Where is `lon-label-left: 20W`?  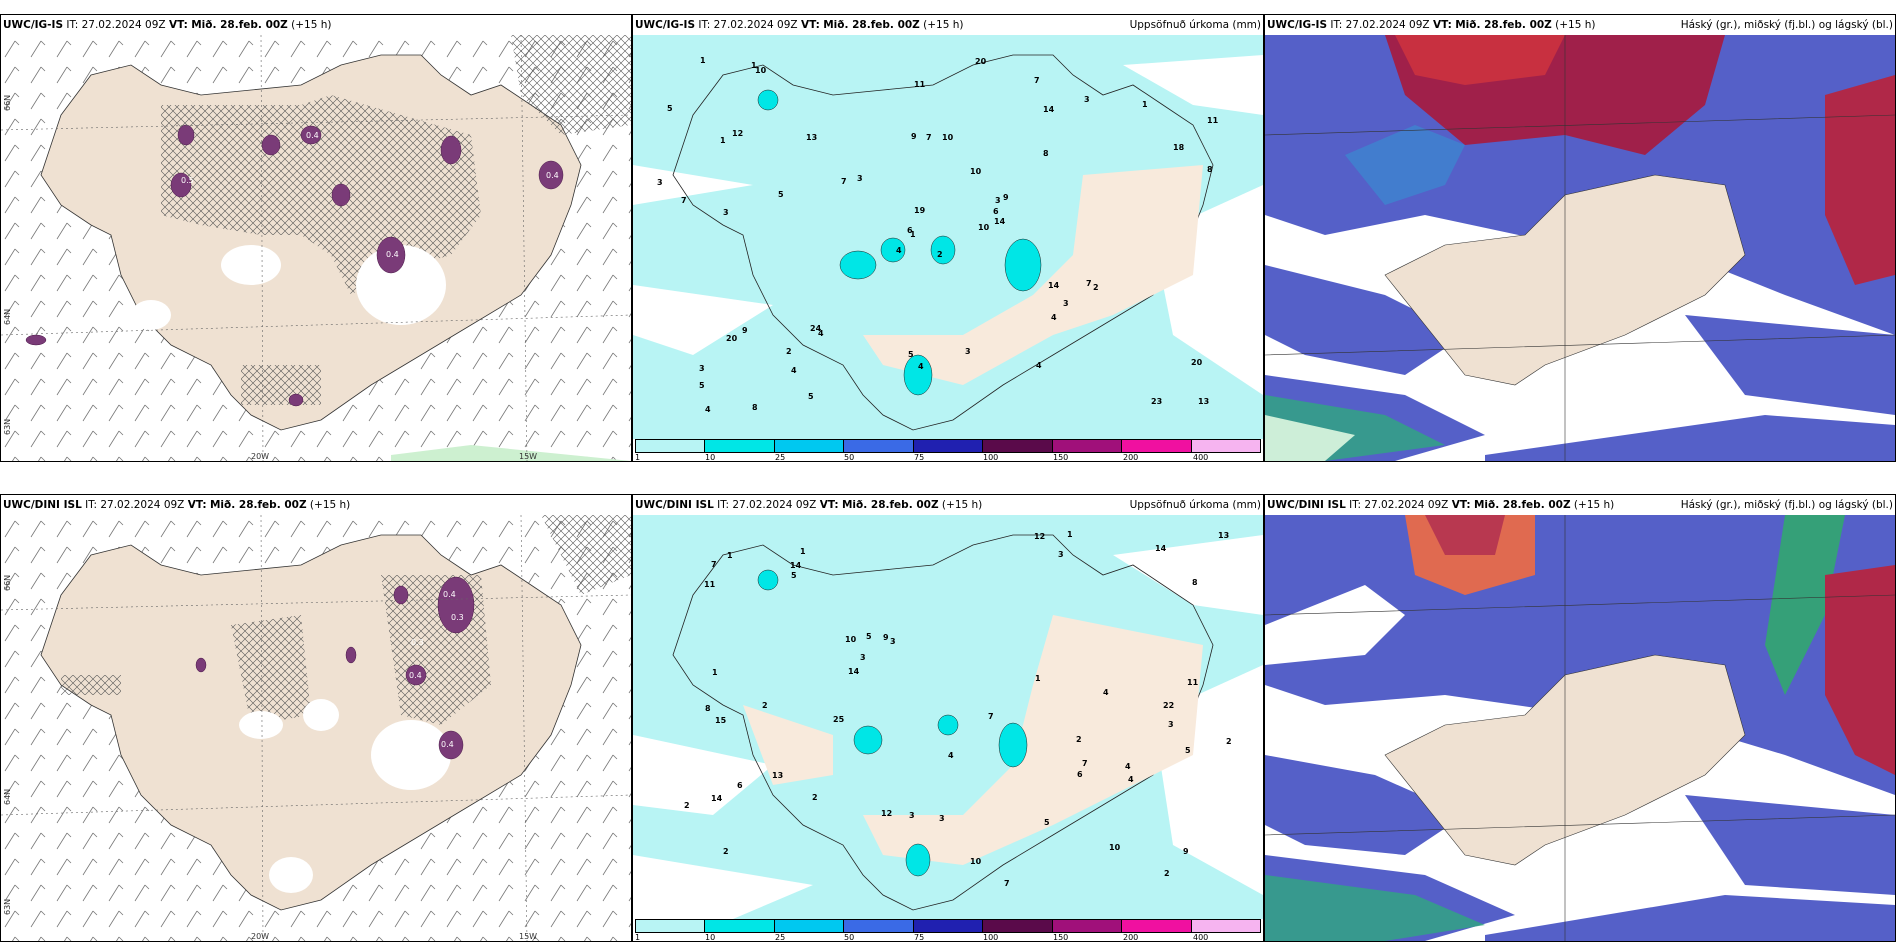 lon-label-left: 20W is located at coordinates (260, 936).